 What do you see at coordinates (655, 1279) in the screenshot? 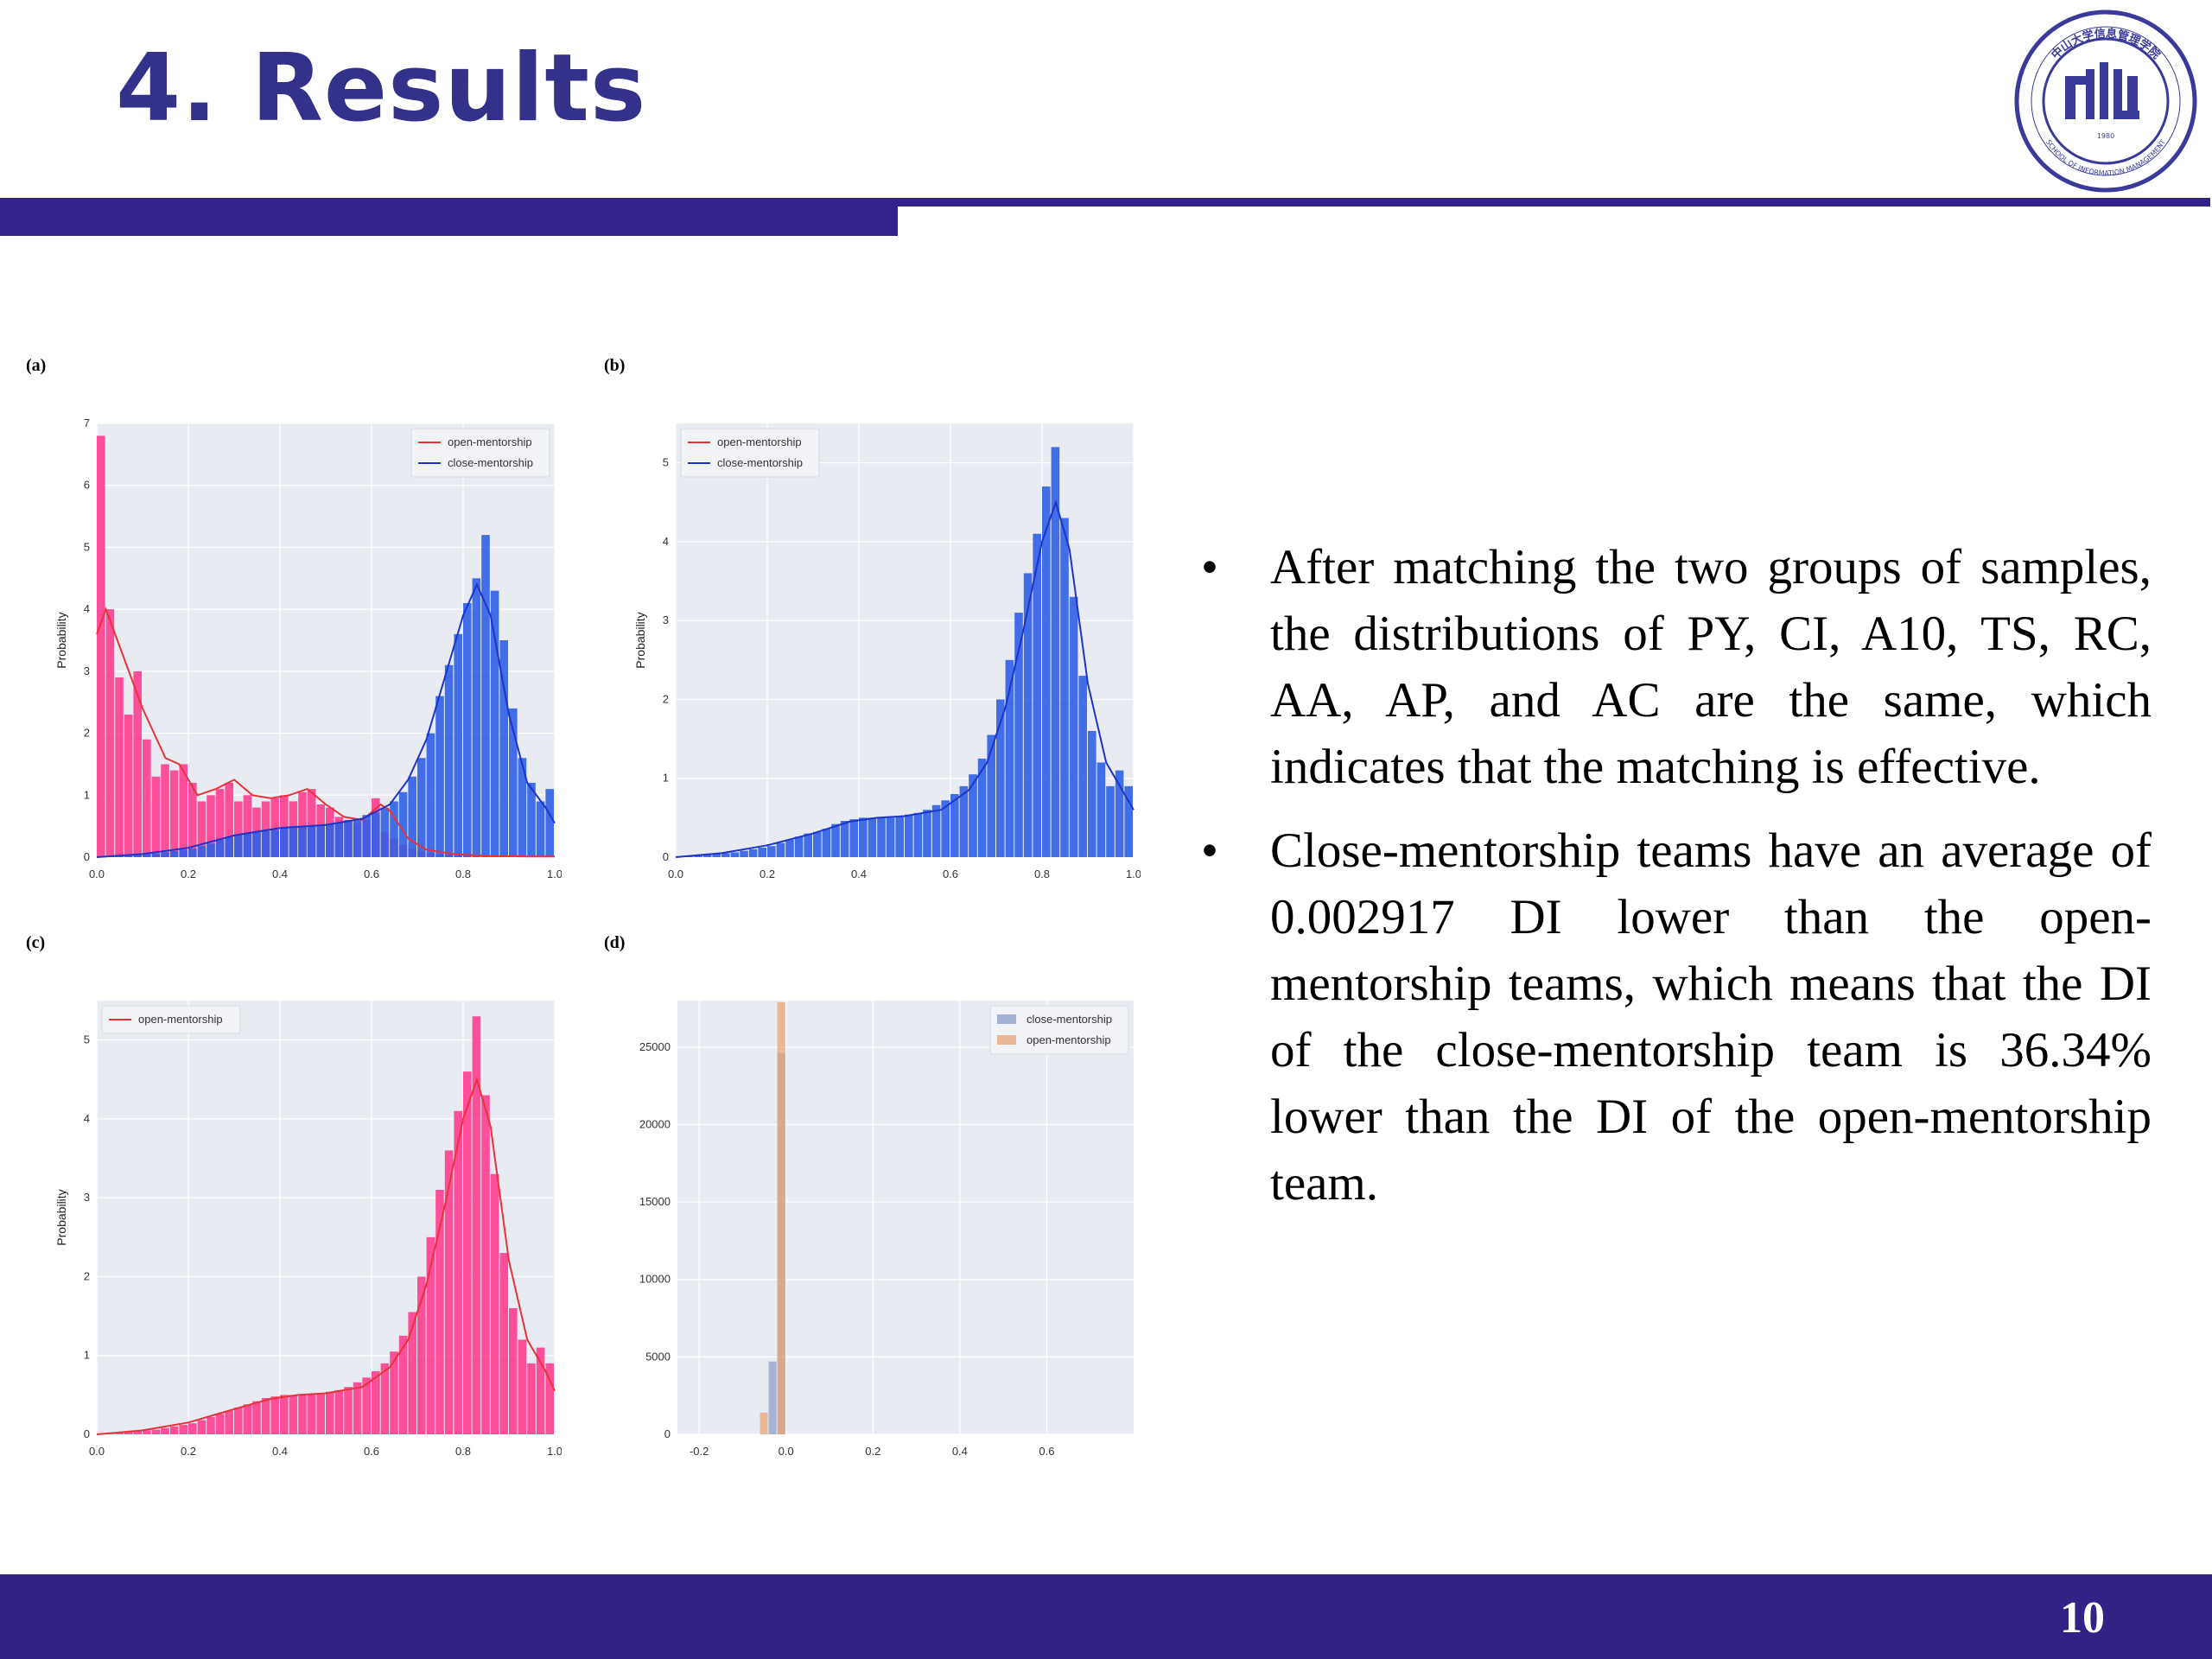
I see `y-tick-label: 10000` at bounding box center [655, 1279].